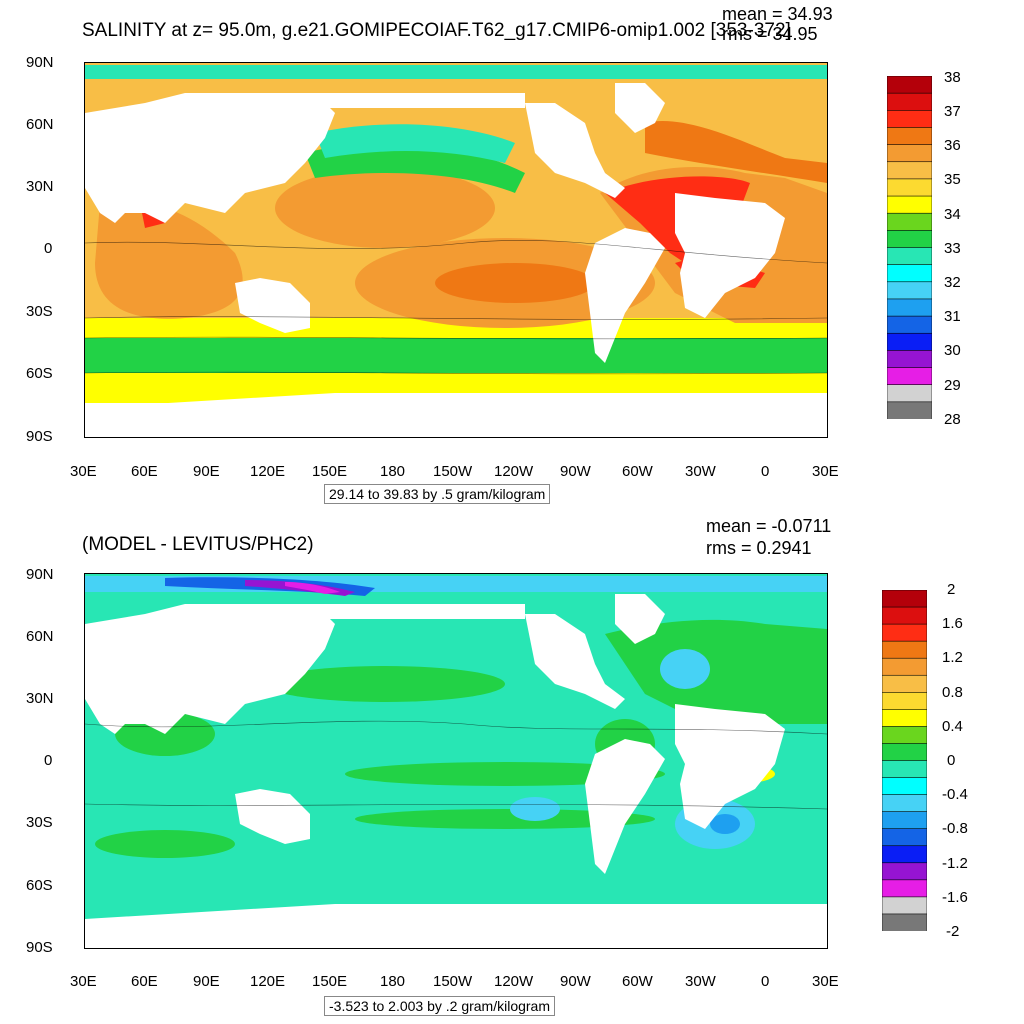  Describe the element at coordinates (952, 419) in the screenshot. I see `colorbar-label: 28` at that location.